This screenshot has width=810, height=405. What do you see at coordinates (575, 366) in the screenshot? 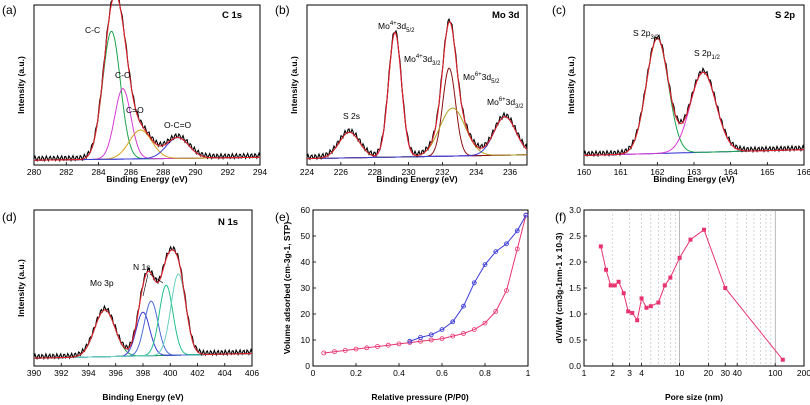
I see `ytick-label: 0.0` at bounding box center [575, 366].